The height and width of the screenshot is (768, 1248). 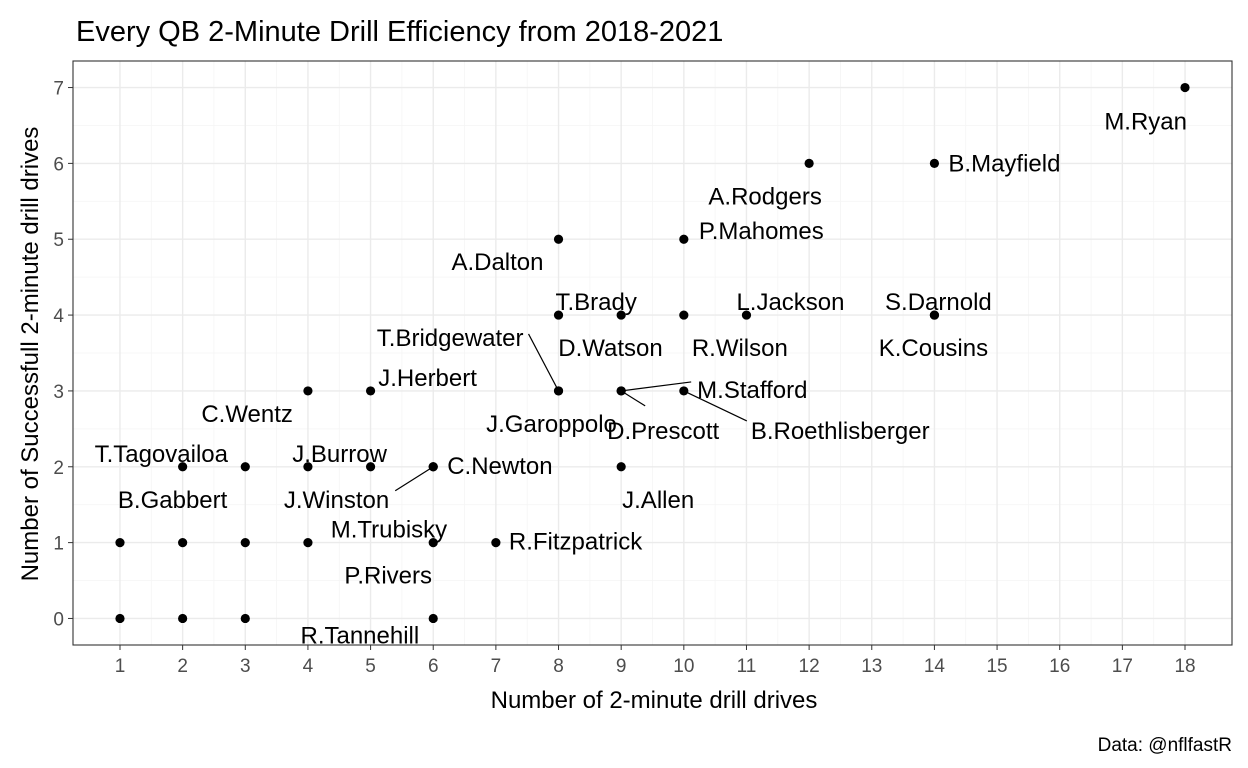 I want to click on x-tick-label: 1, so click(x=120, y=666).